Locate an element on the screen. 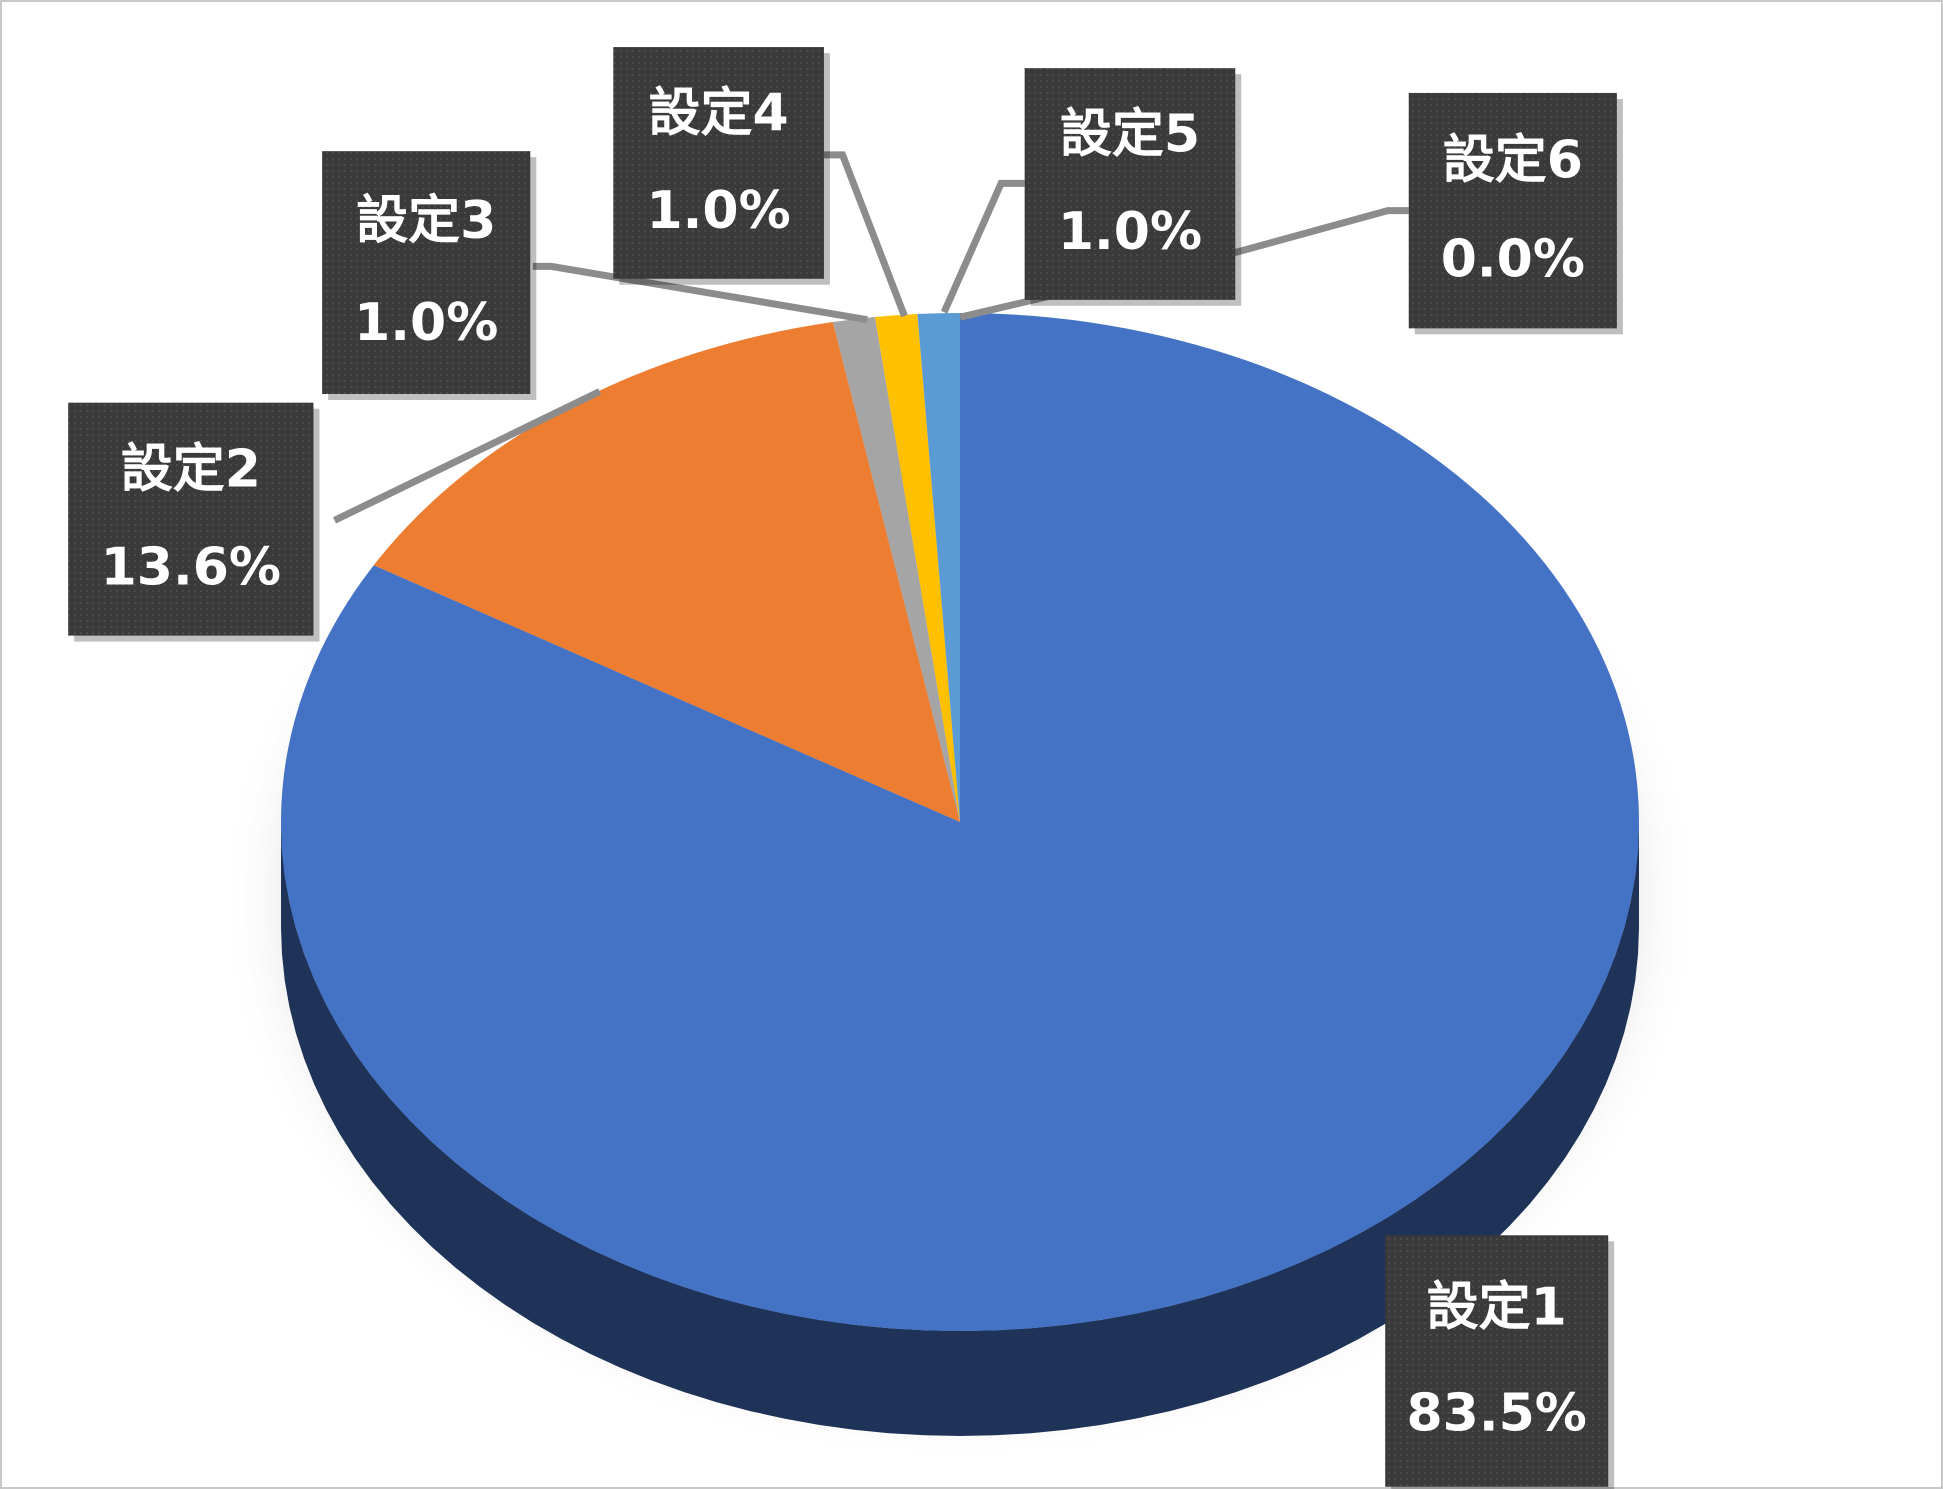  label-name: 設定1 is located at coordinates (1497, 1308).